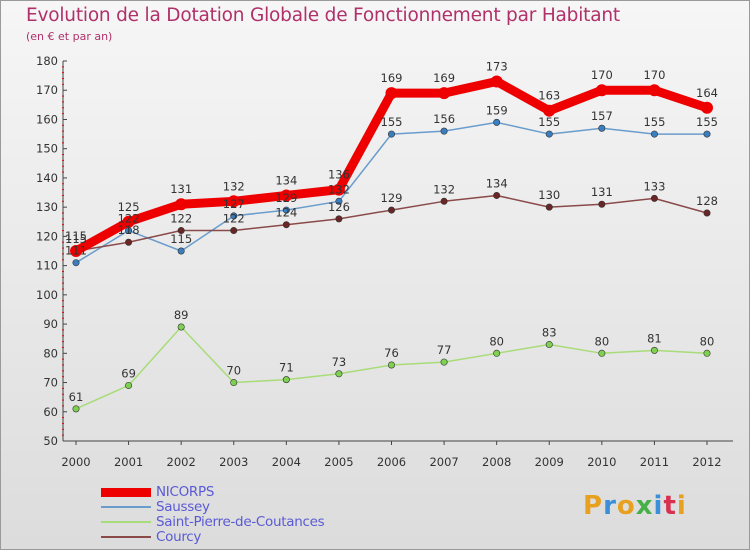 The width and height of the screenshot is (750, 550). What do you see at coordinates (50, 324) in the screenshot?
I see `y-tick-label: 90` at bounding box center [50, 324].